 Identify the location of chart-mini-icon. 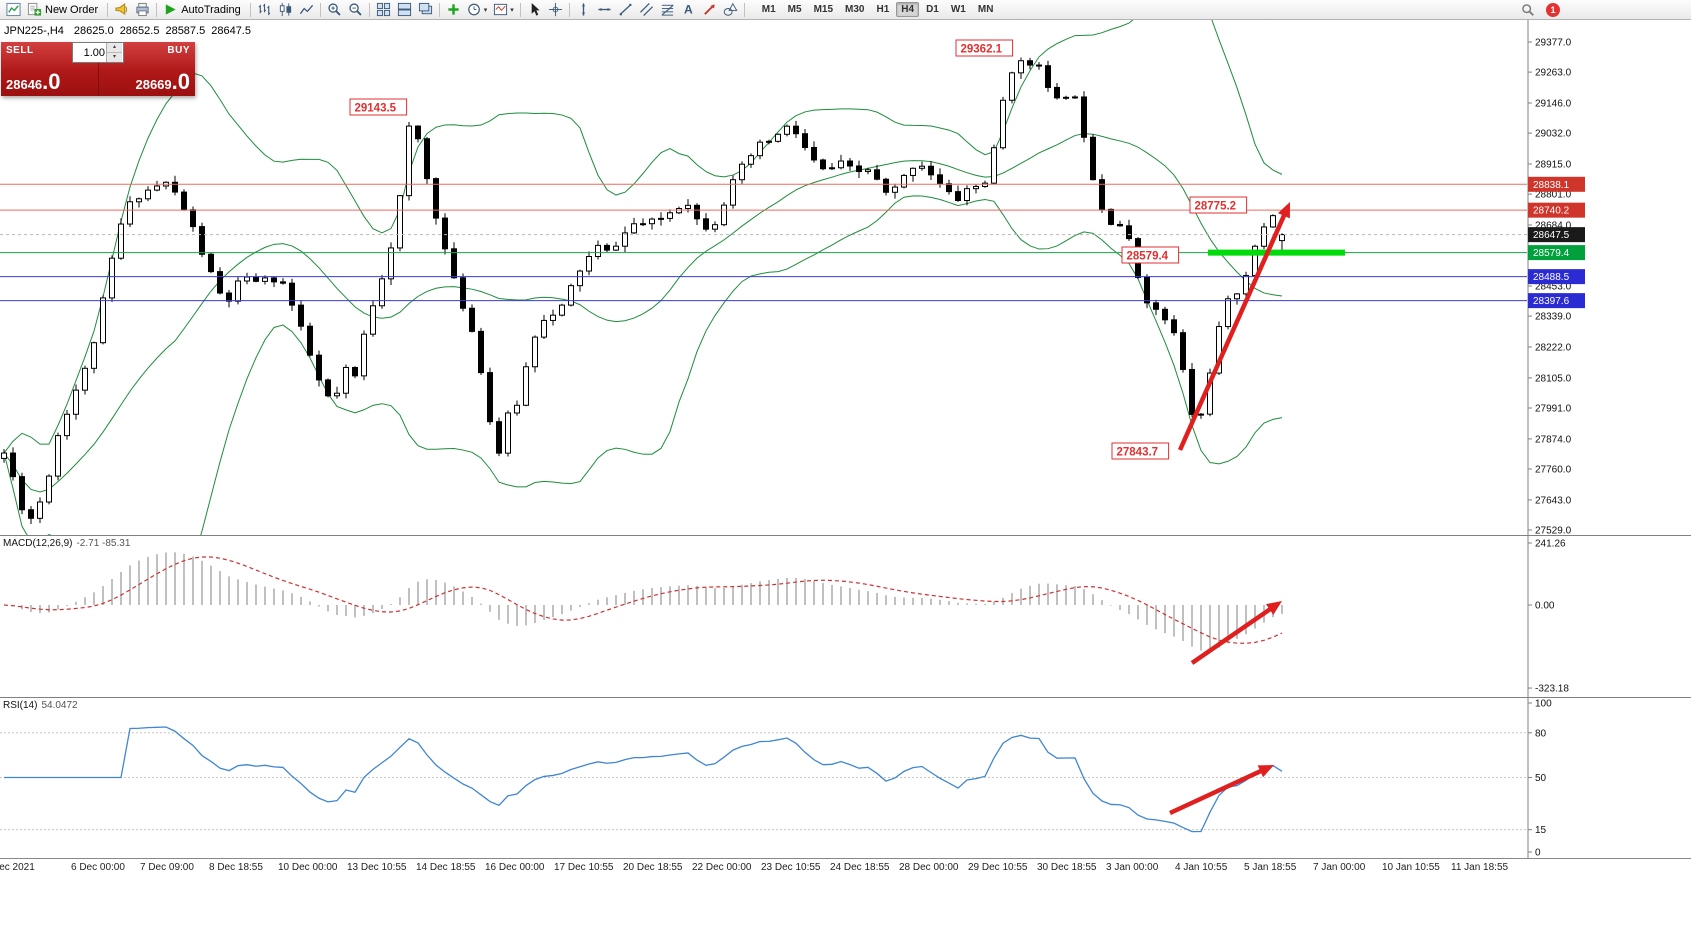
(13, 9).